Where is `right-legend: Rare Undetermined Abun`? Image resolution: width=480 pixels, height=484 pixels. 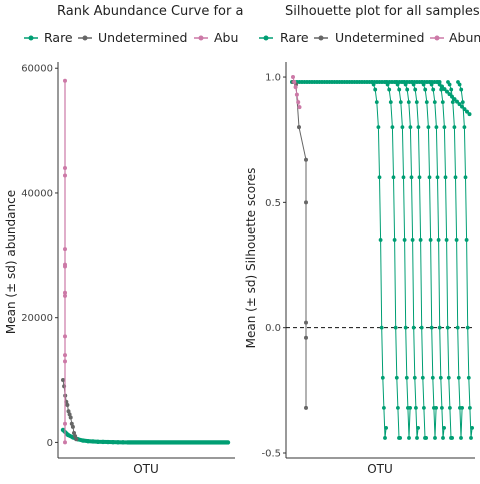
right-legend: Rare Undetermined Abun is located at coordinates (369, 37).